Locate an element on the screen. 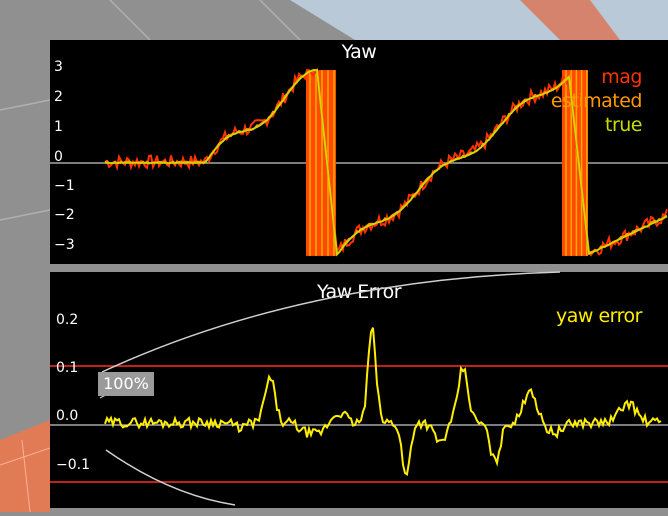 This screenshot has width=668, height=516. yaw-legend: mag estimated true is located at coordinates (596, 101).